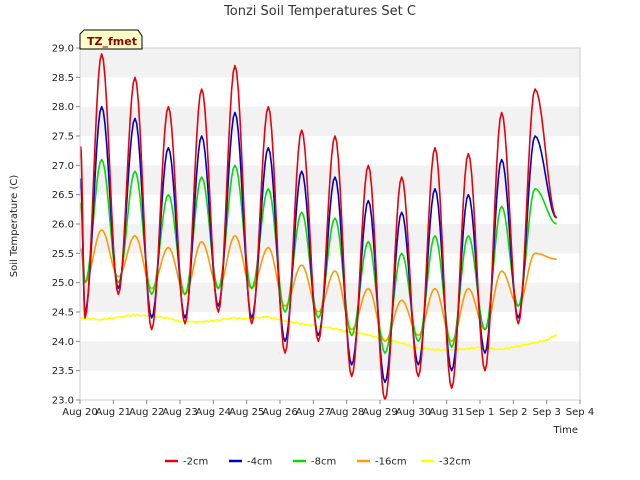 The image size is (640, 480). What do you see at coordinates (565, 430) in the screenshot?
I see `x-axis-title: Time` at bounding box center [565, 430].